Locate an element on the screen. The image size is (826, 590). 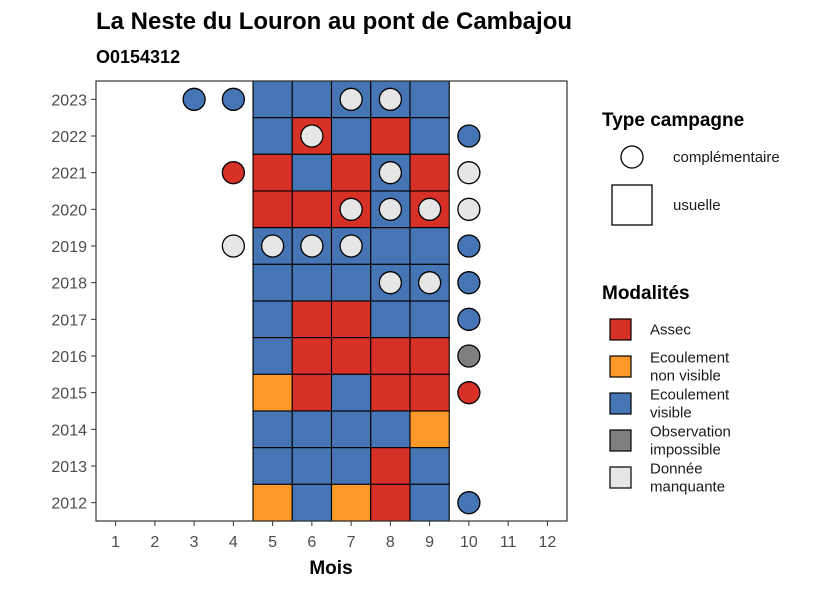
legend-observation-impossible-label: impossible is located at coordinates (685, 450).